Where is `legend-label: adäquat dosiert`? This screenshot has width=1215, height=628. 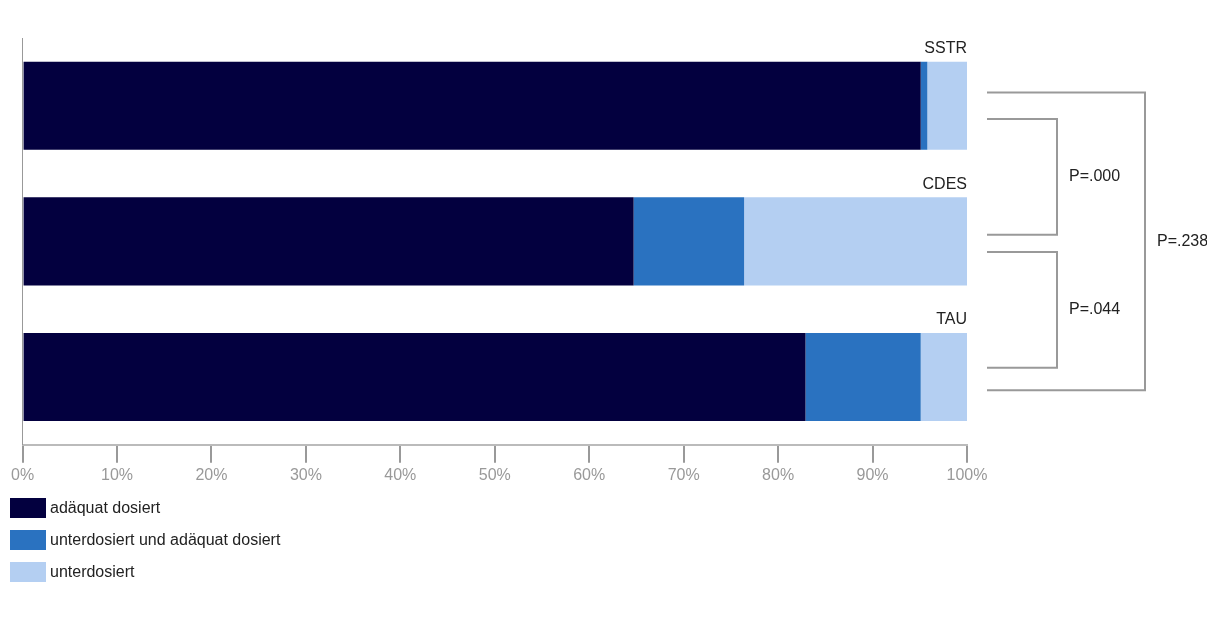
legend-label: adäquat dosiert is located at coordinates (105, 508).